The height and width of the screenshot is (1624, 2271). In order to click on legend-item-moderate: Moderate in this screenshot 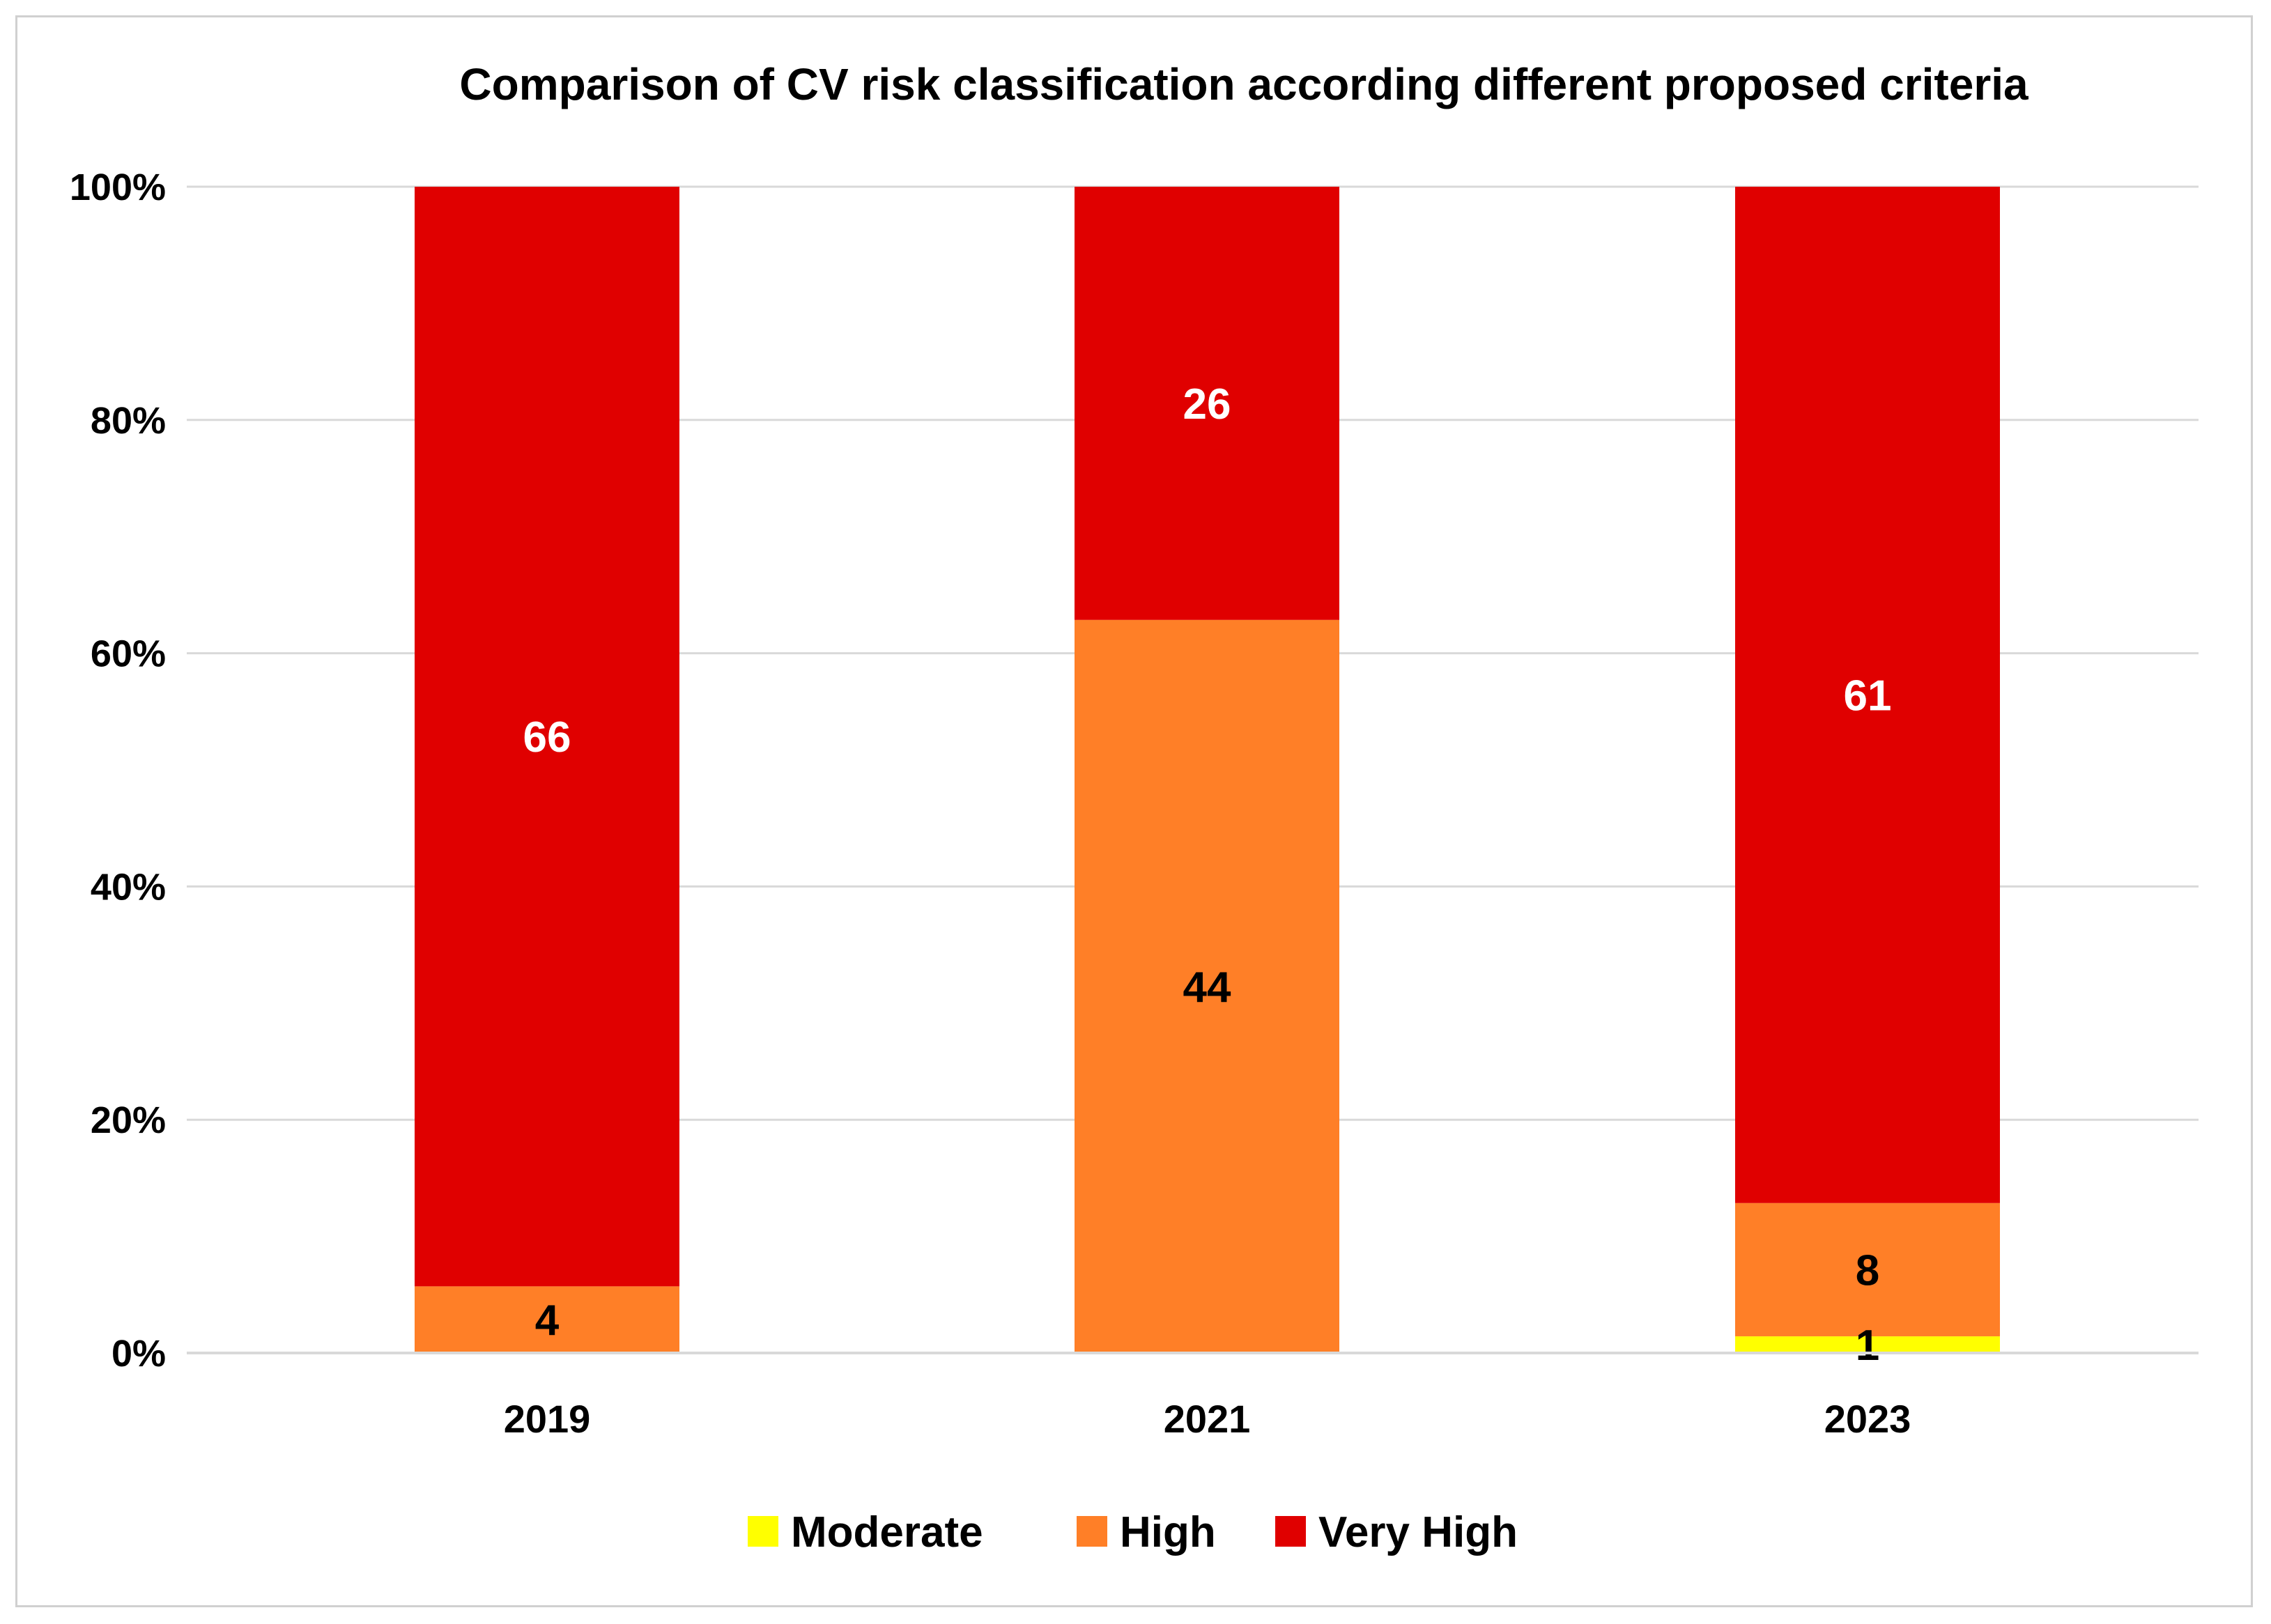, I will do `click(866, 1532)`.